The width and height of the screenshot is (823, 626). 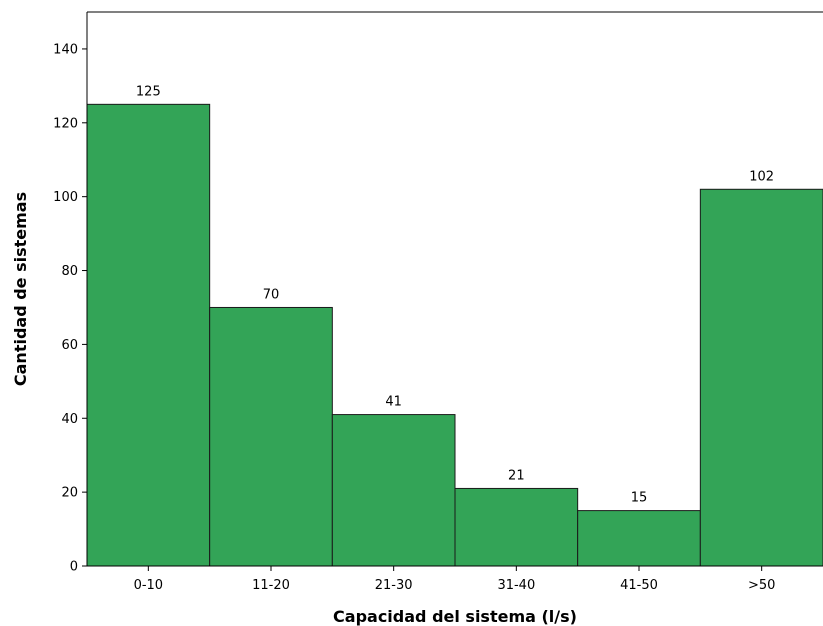 I want to click on x-axis: 0-10 11-20 21-30 31-40 41-50 >50, so click(x=454, y=579).